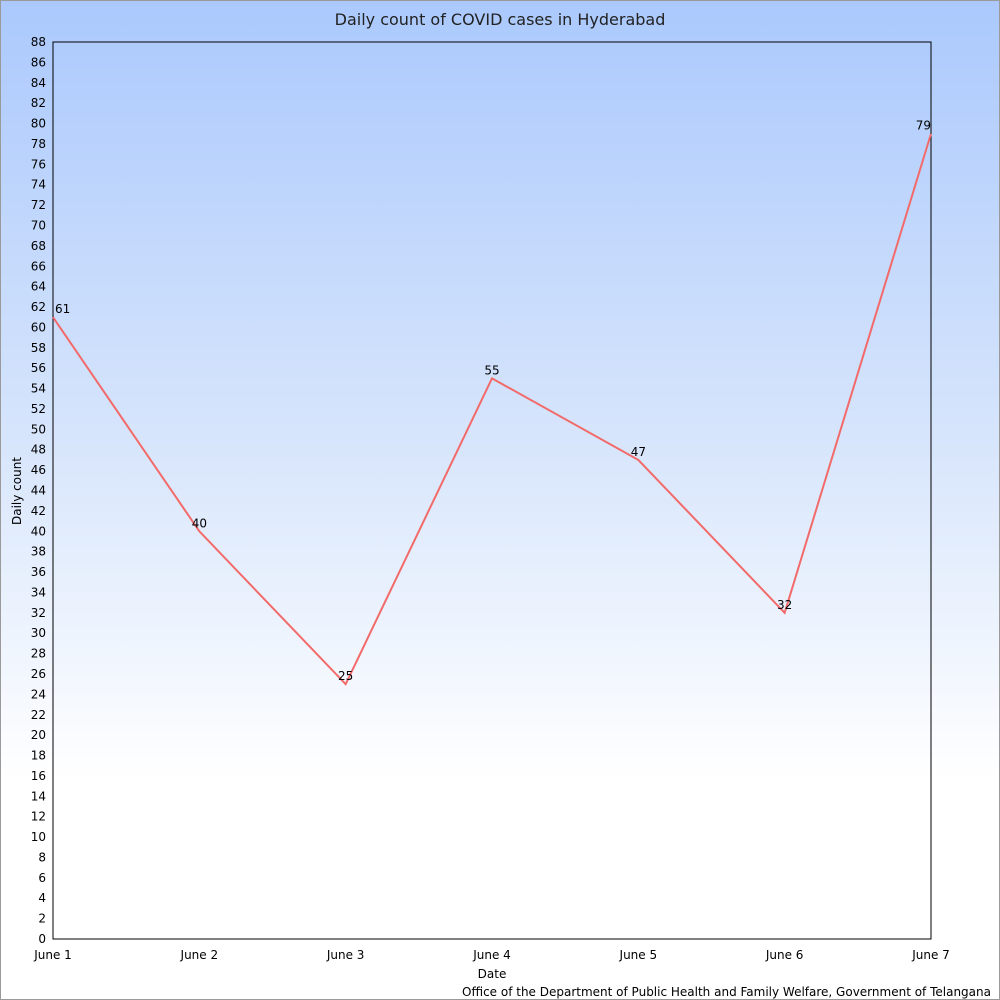  I want to click on y-tick-label: 62, so click(38, 307).